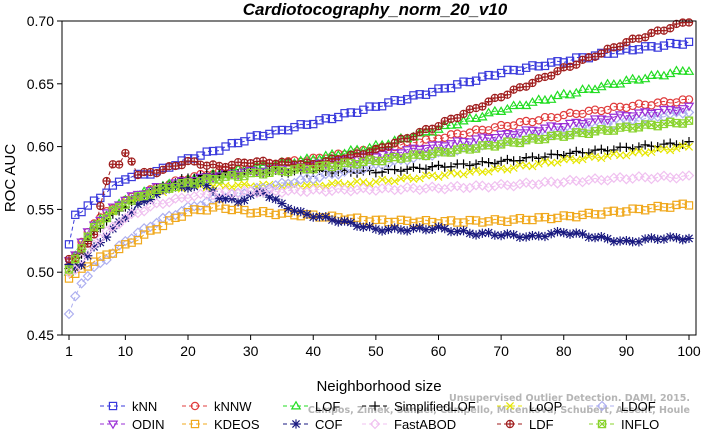 The height and width of the screenshot is (434, 702). What do you see at coordinates (128, 406) in the screenshot?
I see `legend-item-kNN: kNN` at bounding box center [128, 406].